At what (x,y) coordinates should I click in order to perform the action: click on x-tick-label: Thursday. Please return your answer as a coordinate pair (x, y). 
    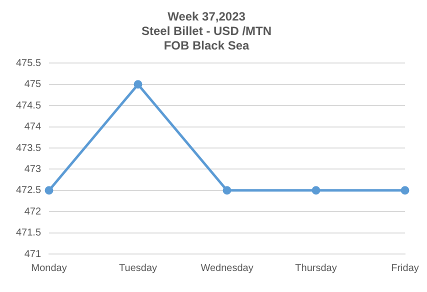
    Looking at the image, I should click on (316, 268).